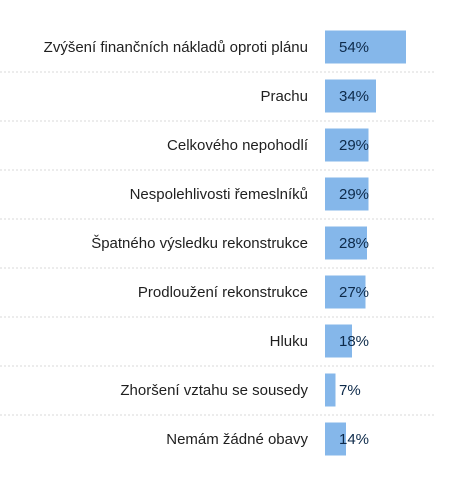 The height and width of the screenshot is (482, 453). Describe the element at coordinates (354, 96) in the screenshot. I see `value-label: 34%` at that location.